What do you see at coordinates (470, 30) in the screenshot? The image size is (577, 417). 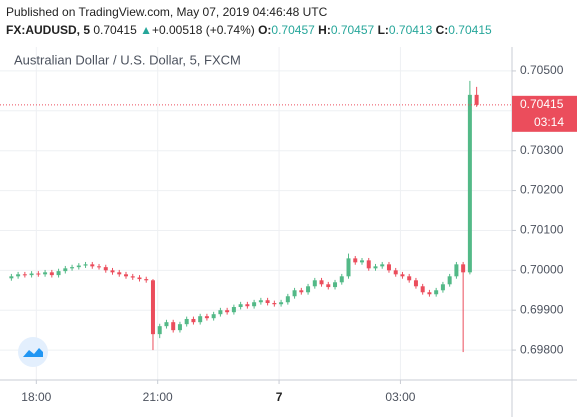 I see `c-value: 0.70415` at bounding box center [470, 30].